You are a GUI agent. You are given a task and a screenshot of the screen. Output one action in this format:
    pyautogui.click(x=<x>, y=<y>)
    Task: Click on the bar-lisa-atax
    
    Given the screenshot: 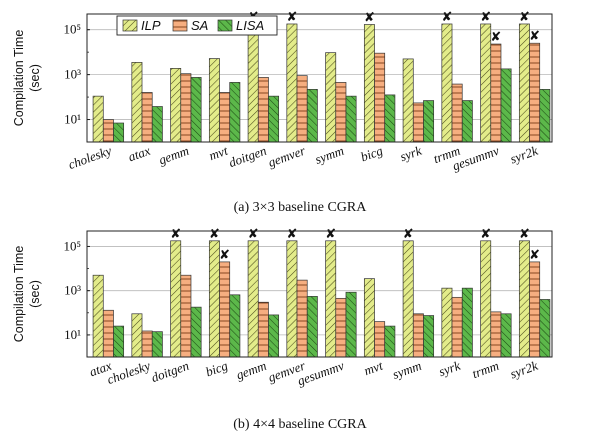 What is the action you would take?
    pyautogui.click(x=119, y=341)
    